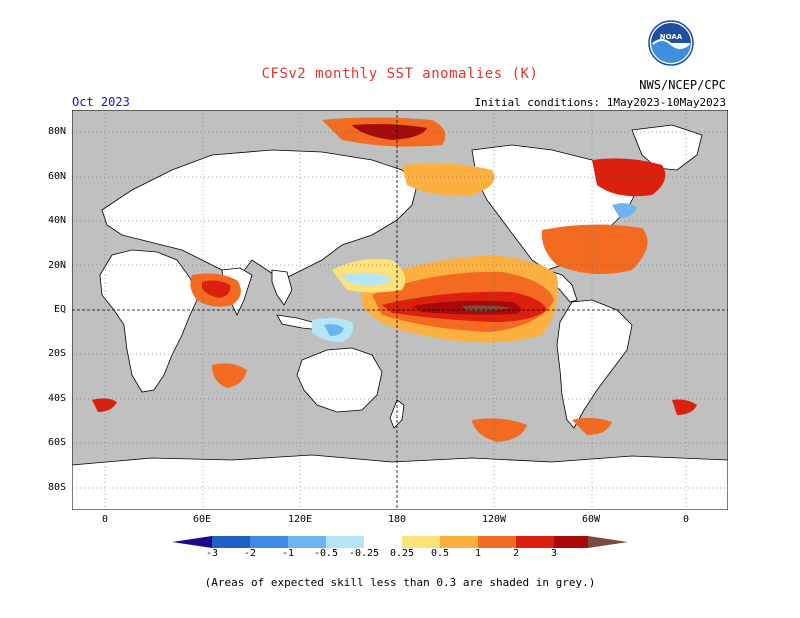 The width and height of the screenshot is (800, 618). What do you see at coordinates (402, 553) in the screenshot?
I see `colorbar-tick: 0.25` at bounding box center [402, 553].